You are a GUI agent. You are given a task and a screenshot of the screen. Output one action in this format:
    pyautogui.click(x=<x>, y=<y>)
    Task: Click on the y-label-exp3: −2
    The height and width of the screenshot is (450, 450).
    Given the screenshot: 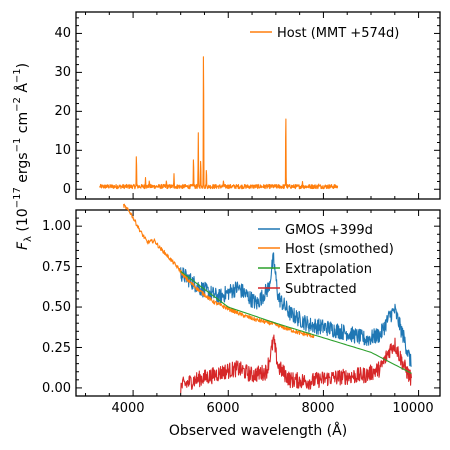 What is the action you would take?
    pyautogui.click(x=17, y=104)
    